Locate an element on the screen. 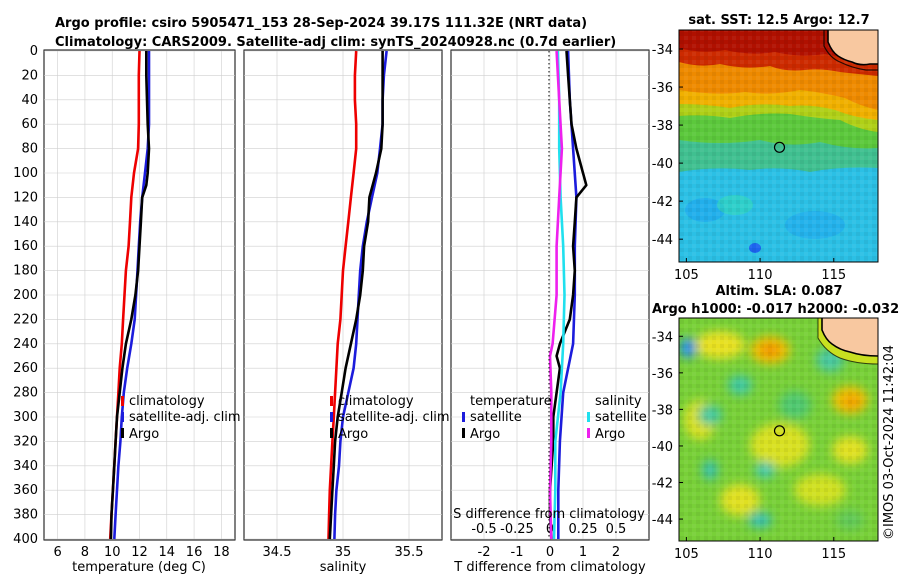  sla-map-ticks: -34 -36 -38 -40 -42 -44 105 110 115 is located at coordinates (749, 446).